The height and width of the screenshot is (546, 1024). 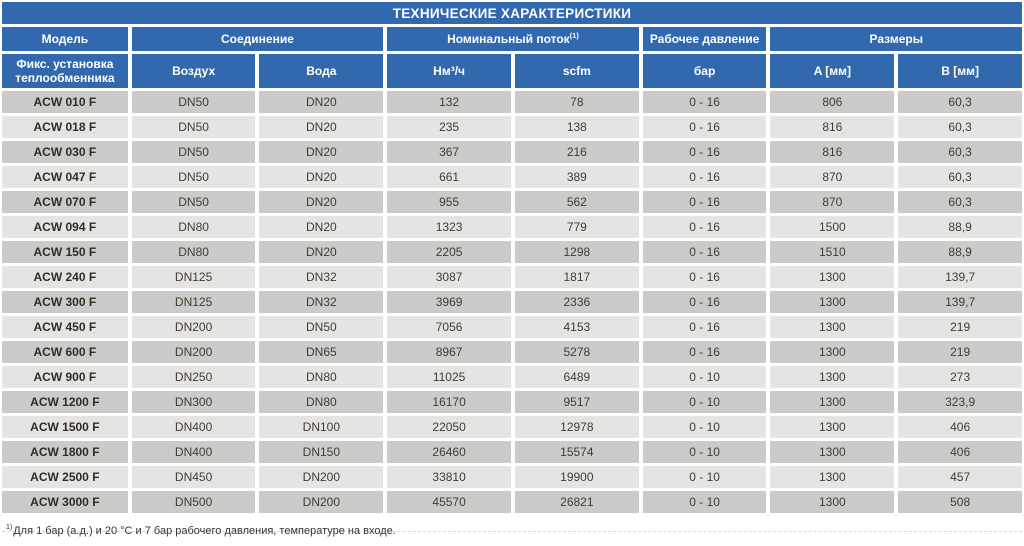 What do you see at coordinates (65, 302) in the screenshot?
I see `model-cell: ACW 300 F` at bounding box center [65, 302].